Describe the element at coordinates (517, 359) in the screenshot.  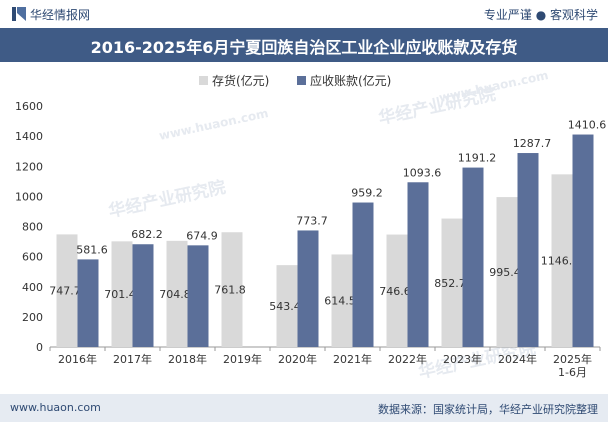
I see `x-tick-label: 2024年` at that location.